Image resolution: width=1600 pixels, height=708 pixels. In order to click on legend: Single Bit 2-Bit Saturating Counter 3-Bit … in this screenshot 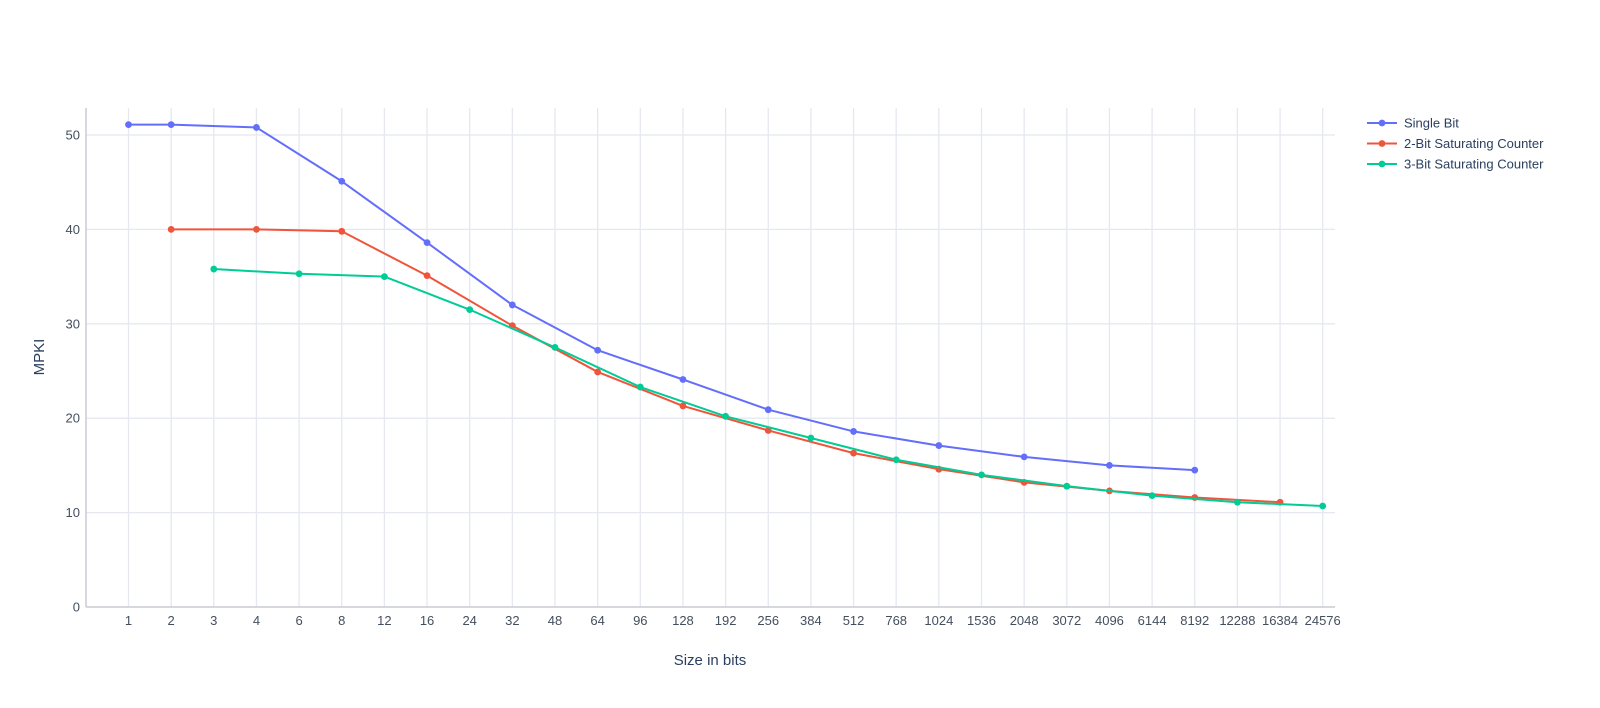, I will do `click(1455, 144)`.